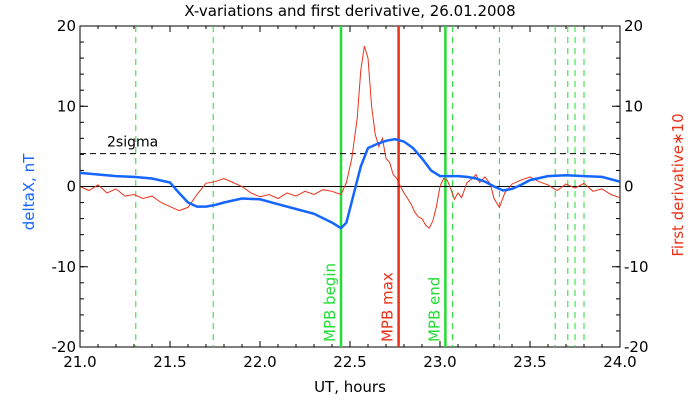 This screenshot has width=700, height=400. What do you see at coordinates (636, 347) in the screenshot?
I see `y-tick-label-right: -20` at bounding box center [636, 347].